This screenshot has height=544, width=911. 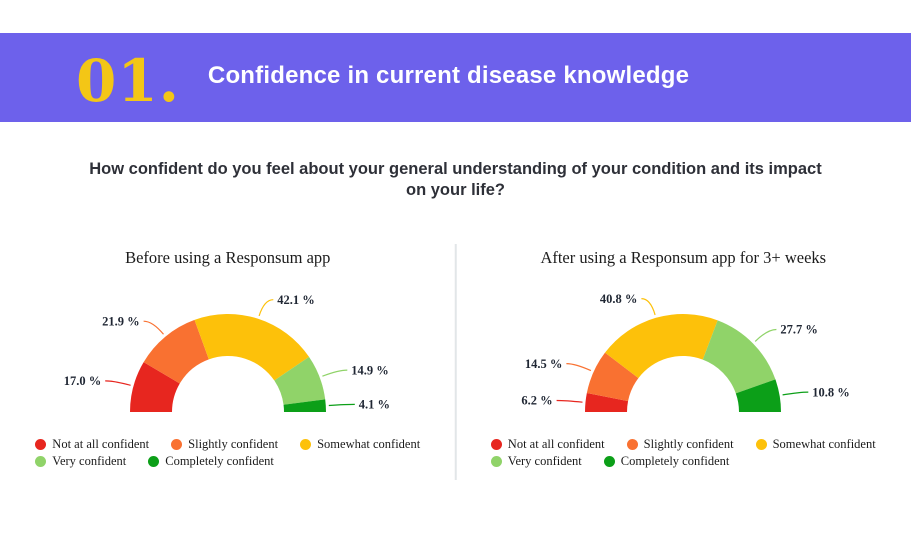 What do you see at coordinates (121, 321) in the screenshot?
I see `percent-label-slightly-confident: 21.9 %` at bounding box center [121, 321].